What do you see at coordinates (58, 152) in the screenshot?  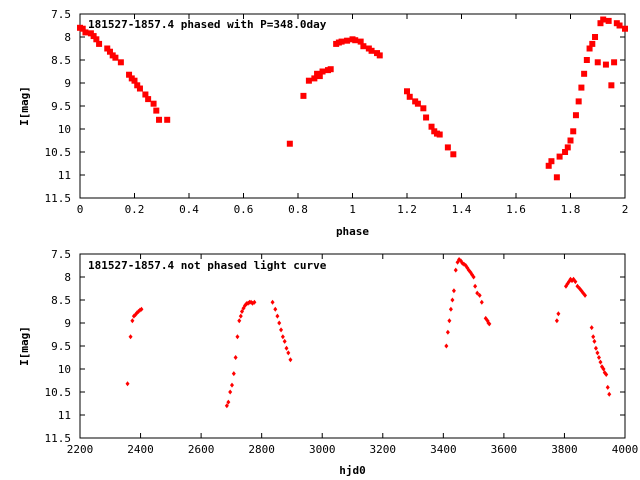 I see `phased-y-tick-label: 10.5` at bounding box center [58, 152].